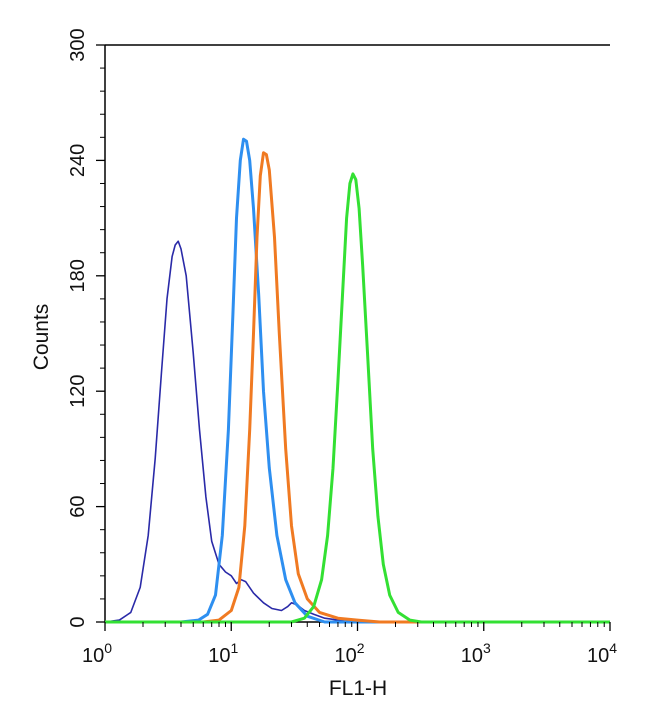 The image size is (650, 718). What do you see at coordinates (349, 653) in the screenshot?
I see `x-tick-label: 10²` at bounding box center [349, 653].